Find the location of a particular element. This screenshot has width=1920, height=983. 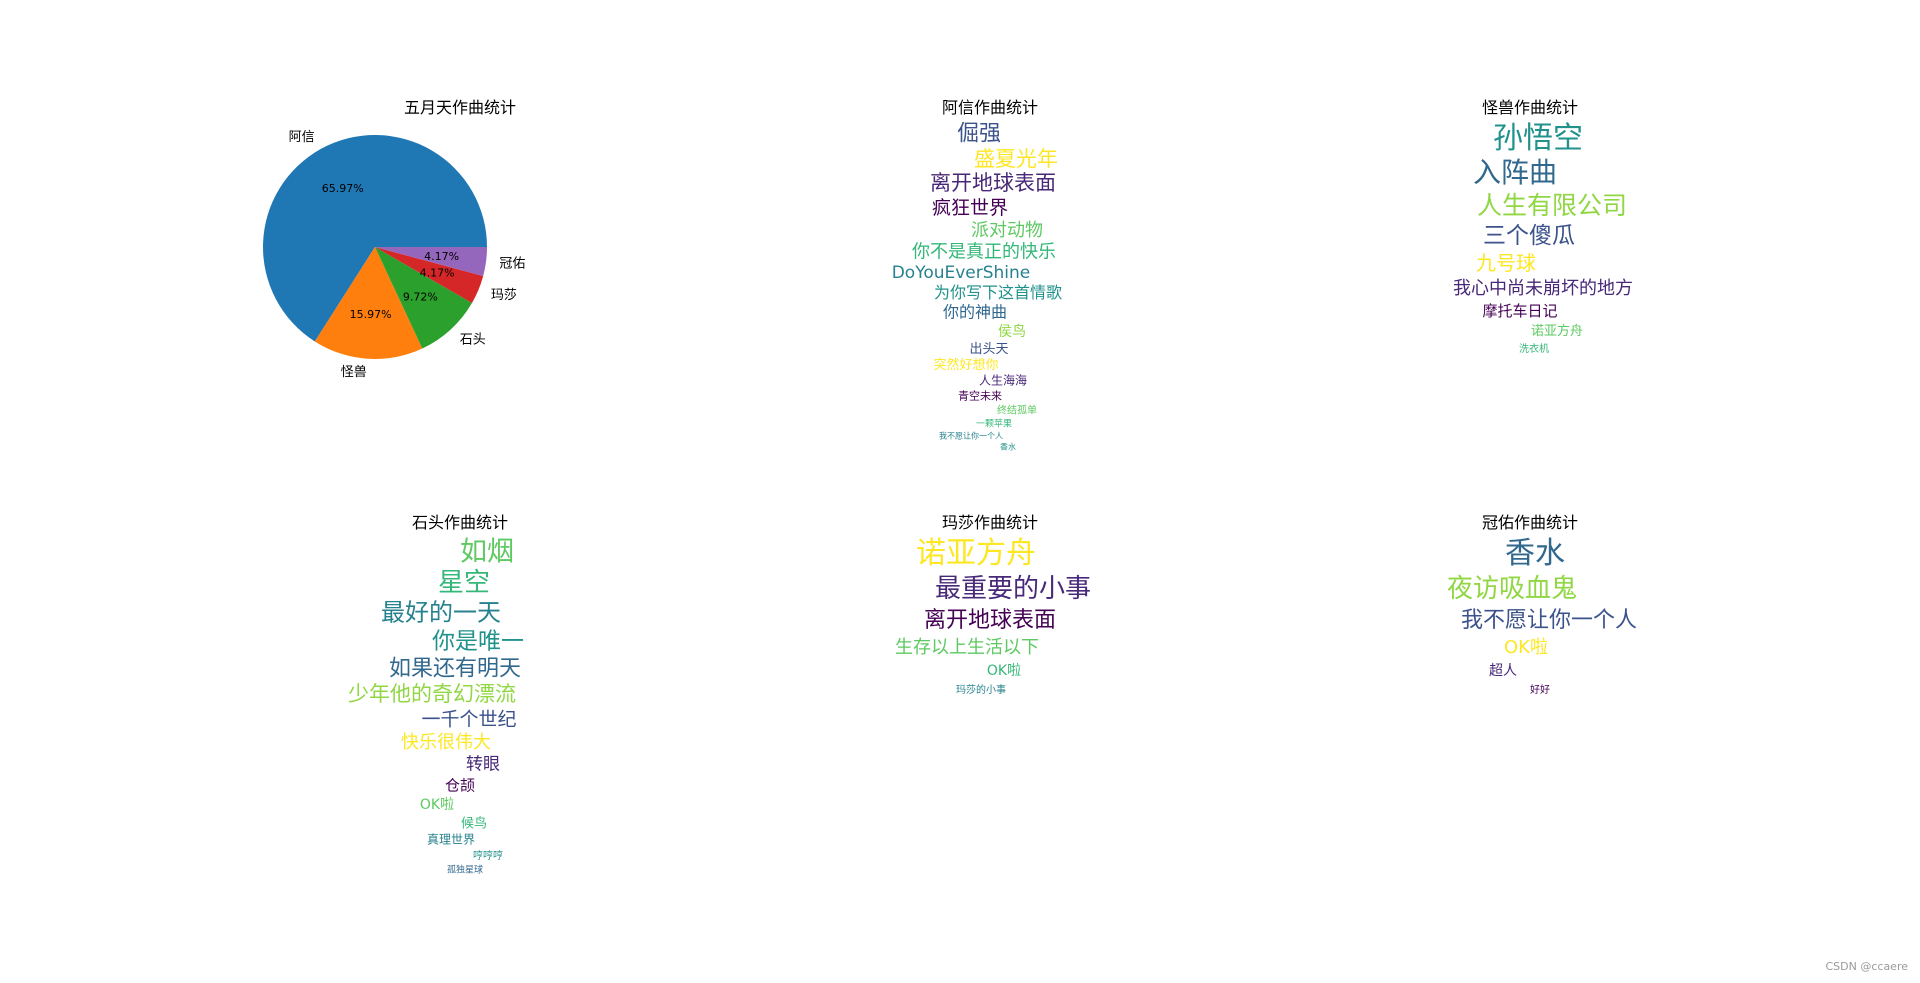

wordcloud-word: 仓颉 is located at coordinates (460, 785).